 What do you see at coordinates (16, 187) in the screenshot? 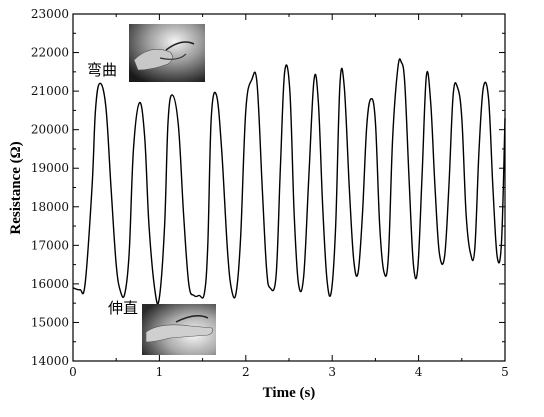
I see `y-axis-title: Resistance (Ω)` at bounding box center [16, 187].